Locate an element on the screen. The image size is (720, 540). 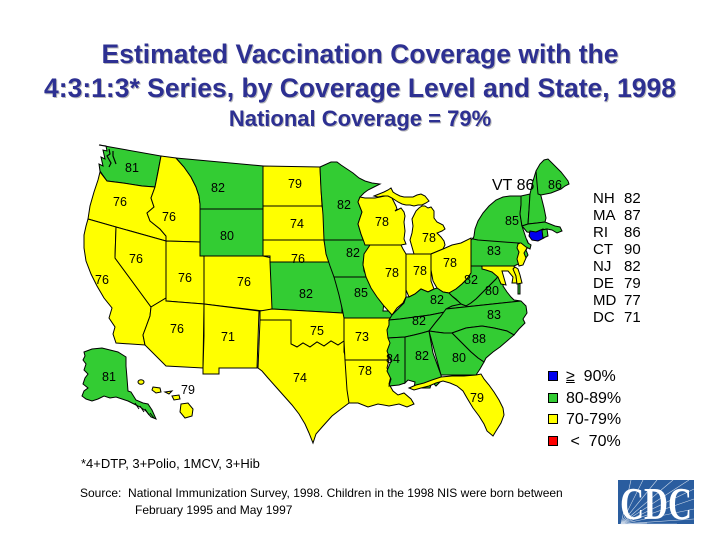
svg-text: CDC is located at coordinates (656, 503).